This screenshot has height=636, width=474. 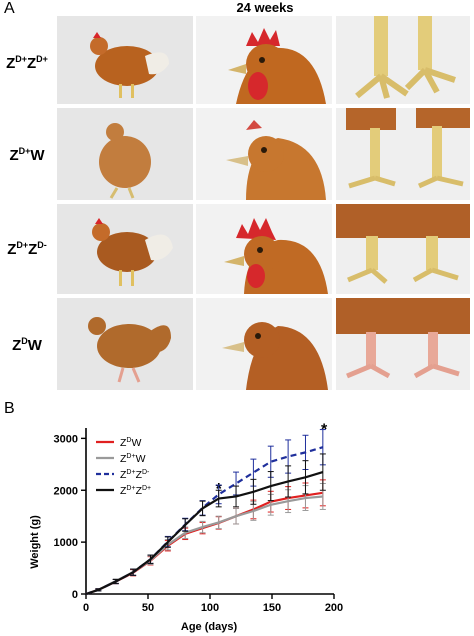 What do you see at coordinates (403, 249) in the screenshot?
I see `photo-feet-row3` at bounding box center [403, 249].